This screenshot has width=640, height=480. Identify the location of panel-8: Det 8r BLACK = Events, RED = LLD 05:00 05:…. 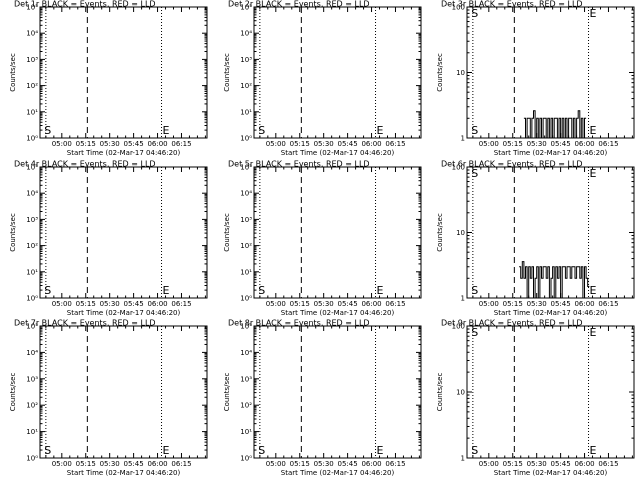
(322, 398).